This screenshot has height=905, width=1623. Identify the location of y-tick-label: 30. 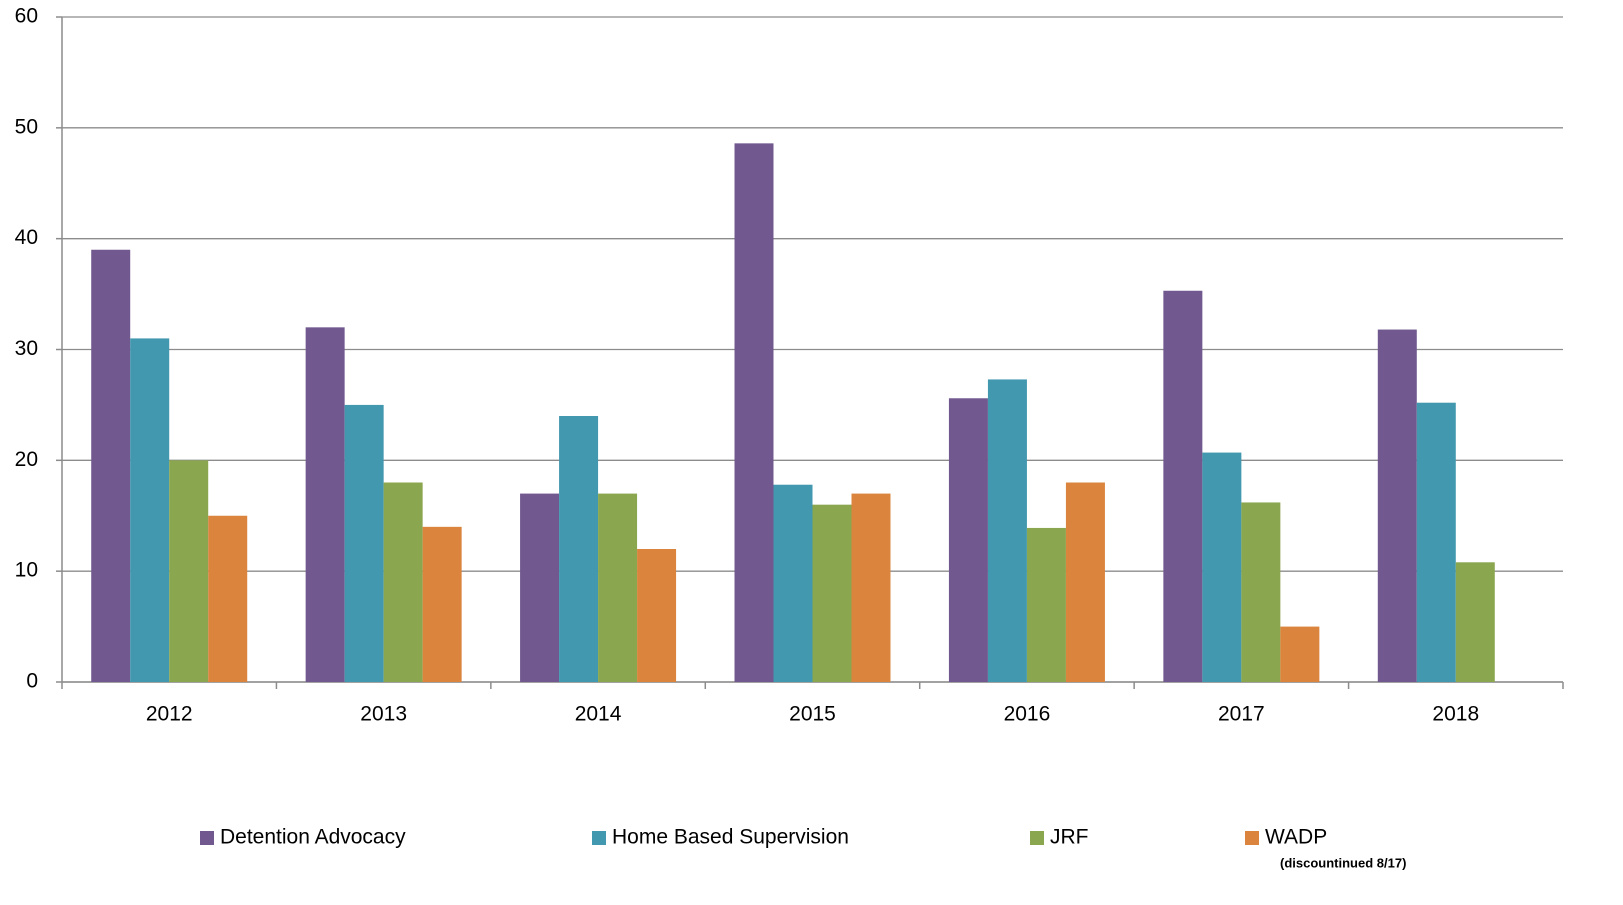
(26, 348).